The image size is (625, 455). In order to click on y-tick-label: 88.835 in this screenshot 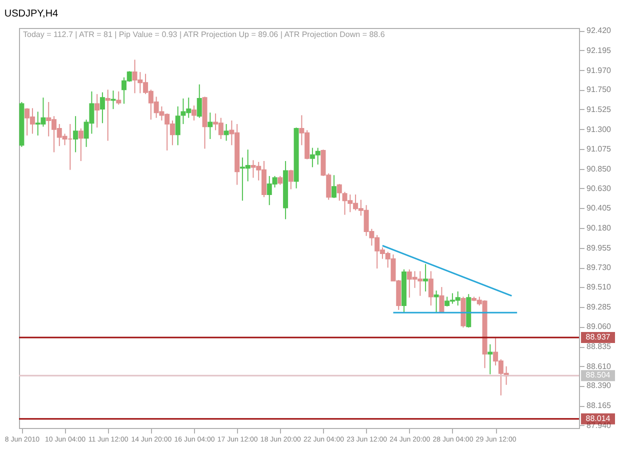, I will do `click(599, 346)`.